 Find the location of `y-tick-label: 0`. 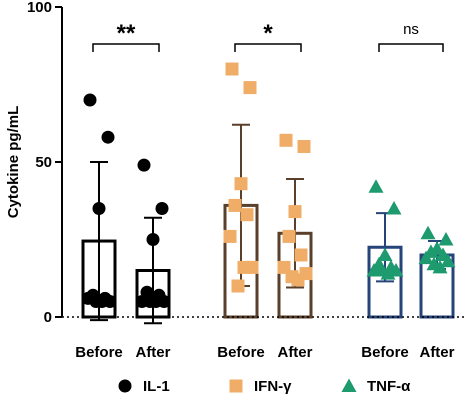

y-tick-label: 0 is located at coordinates (48, 317).